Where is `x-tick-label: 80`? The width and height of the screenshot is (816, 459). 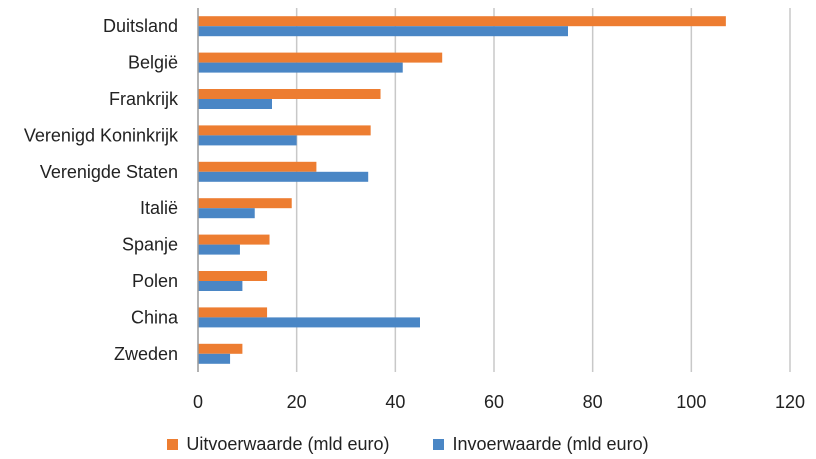
x-tick-label: 80 is located at coordinates (593, 402).